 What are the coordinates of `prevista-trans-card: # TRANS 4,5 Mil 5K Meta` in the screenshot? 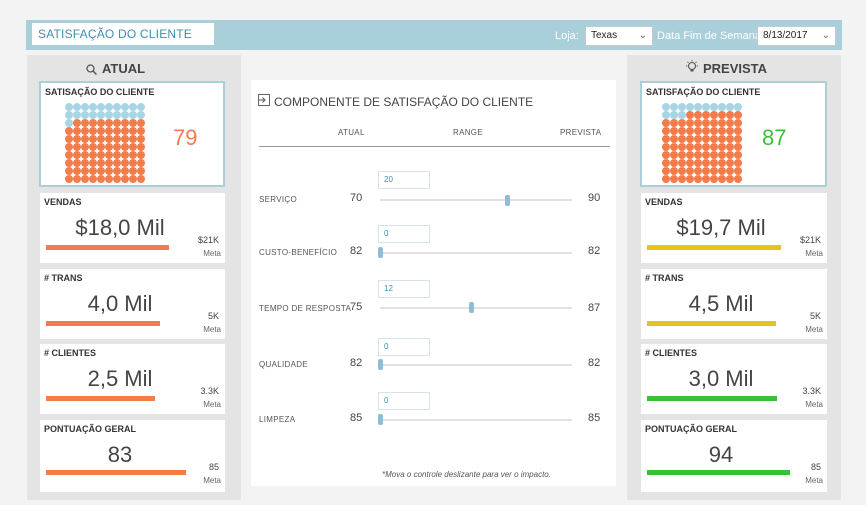 It's located at (734, 304).